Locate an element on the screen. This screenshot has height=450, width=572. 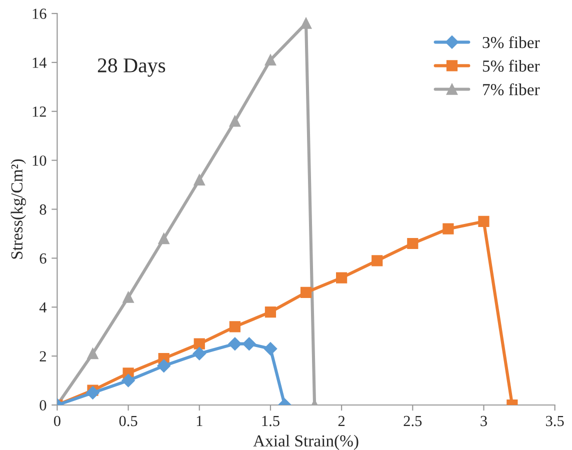
x-tick-label: 3 is located at coordinates (483, 421).